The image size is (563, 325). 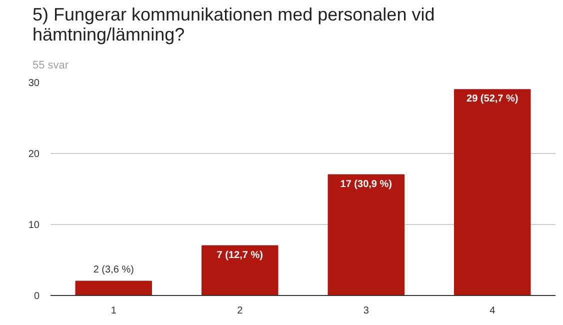 What do you see at coordinates (366, 184) in the screenshot?
I see `data-label: 17 (30,9 %)` at bounding box center [366, 184].